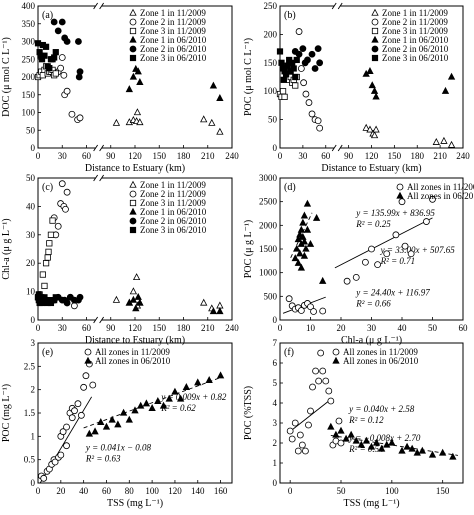  What do you see at coordinates (371, 168) in the screenshot?
I see `x-axis-label: Distance to Estuary (km)` at bounding box center [371, 168].